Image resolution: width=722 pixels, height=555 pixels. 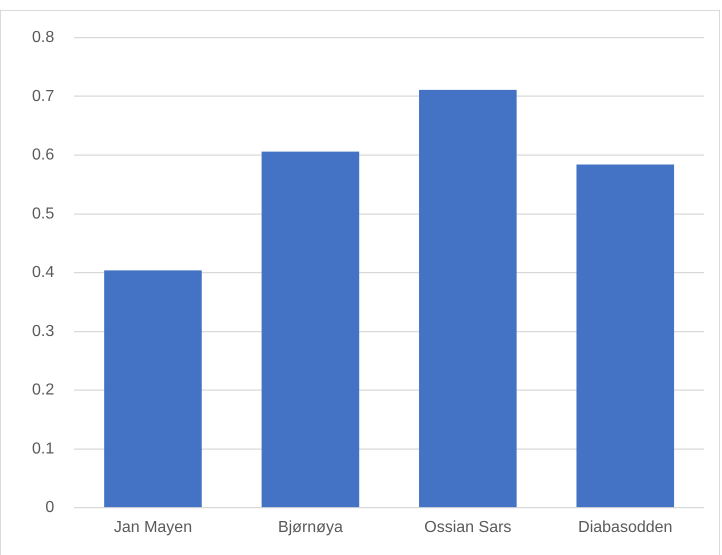 What do you see at coordinates (43, 331) in the screenshot?
I see `y-tick-label: 0.3` at bounding box center [43, 331].